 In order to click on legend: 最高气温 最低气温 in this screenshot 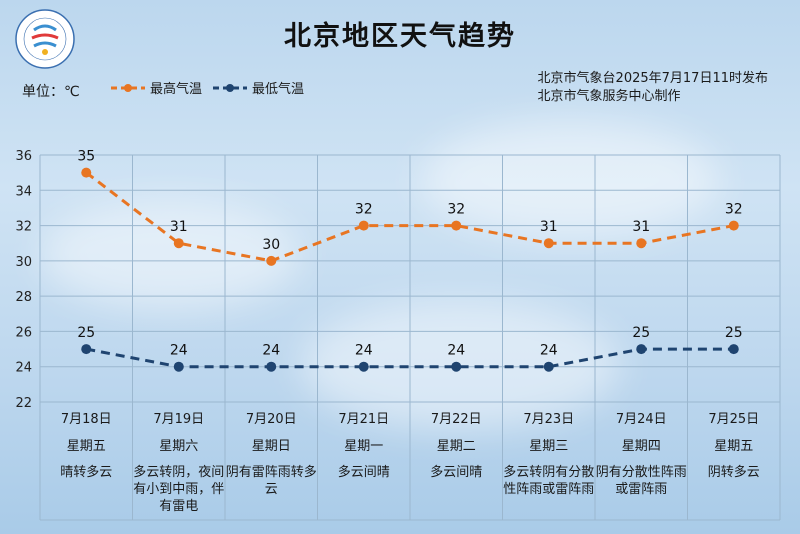, I will do `click(207, 87)`.